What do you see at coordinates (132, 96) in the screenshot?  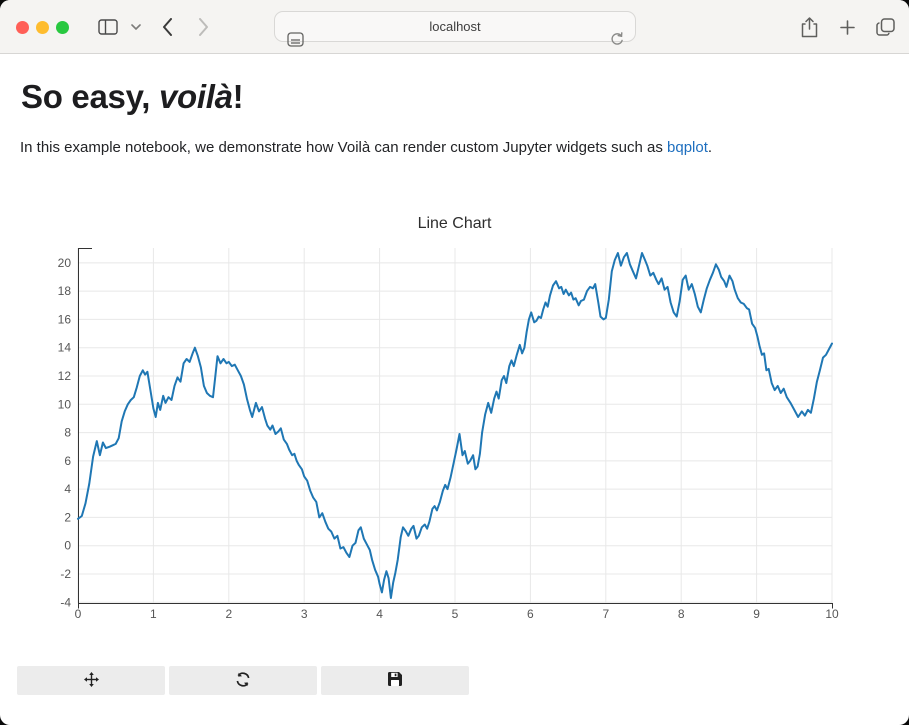 I see `page-title: So easy, voilà!` at bounding box center [132, 96].